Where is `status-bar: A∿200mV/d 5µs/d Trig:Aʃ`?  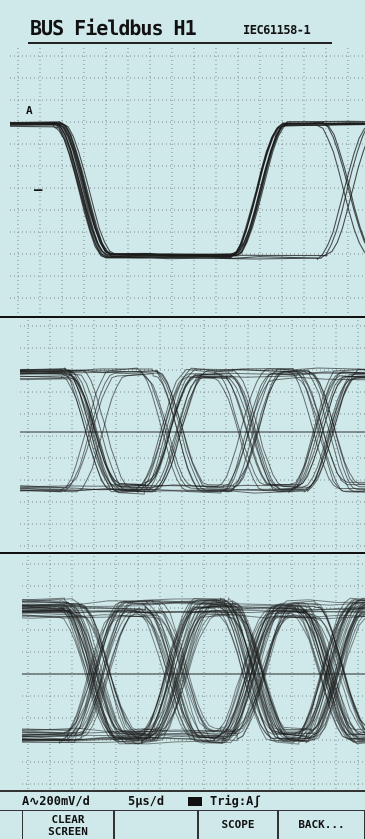 status-bar: A∿200mV/d 5µs/d Trig:Aʃ is located at coordinates (182, 800).